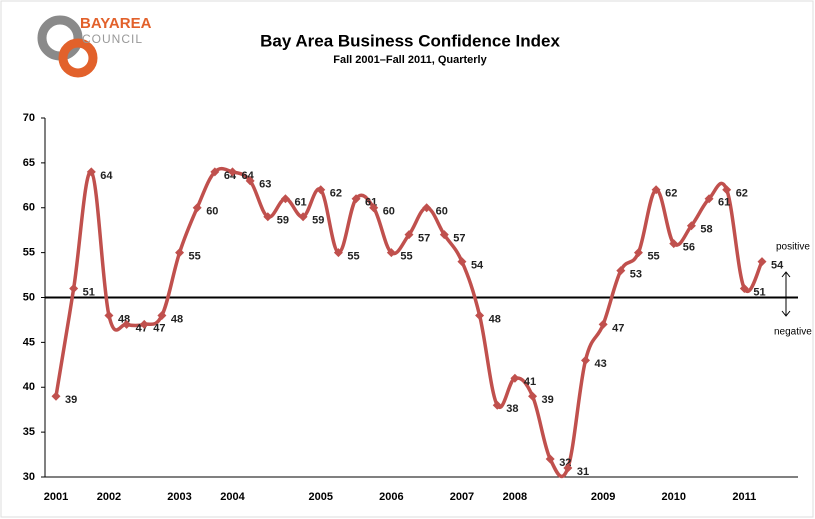 The image size is (815, 519). I want to click on y-tick-label: 45, so click(29, 342).